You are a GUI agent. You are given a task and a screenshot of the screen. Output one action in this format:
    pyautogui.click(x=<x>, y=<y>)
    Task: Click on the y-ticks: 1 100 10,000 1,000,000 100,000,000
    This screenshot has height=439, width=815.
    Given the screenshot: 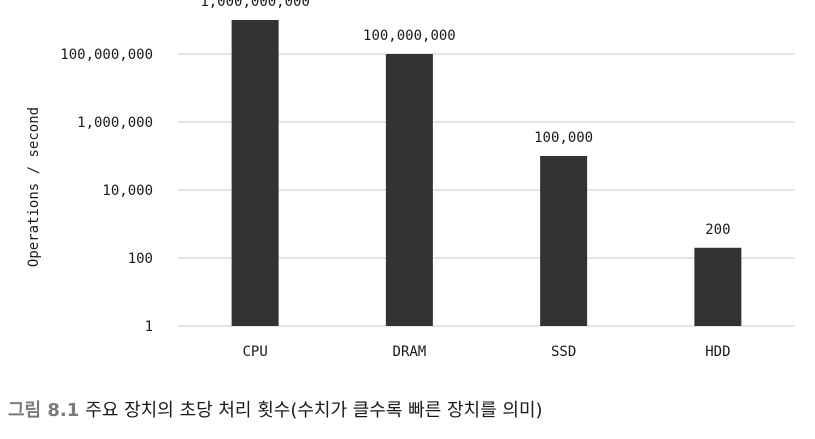 What is the action you would take?
    pyautogui.click(x=106, y=191)
    